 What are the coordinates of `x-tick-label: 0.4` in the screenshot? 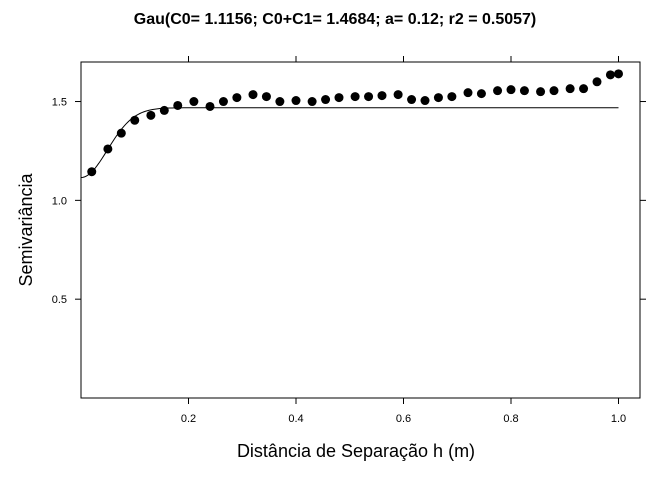 It's located at (295, 419).